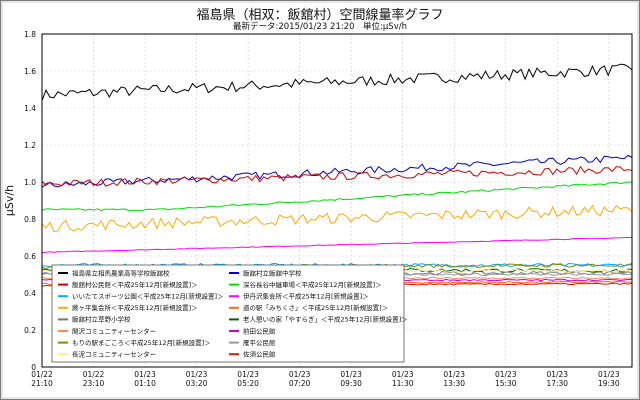  Describe the element at coordinates (30, 108) in the screenshot. I see `y-tick-label: 1.4` at that location.